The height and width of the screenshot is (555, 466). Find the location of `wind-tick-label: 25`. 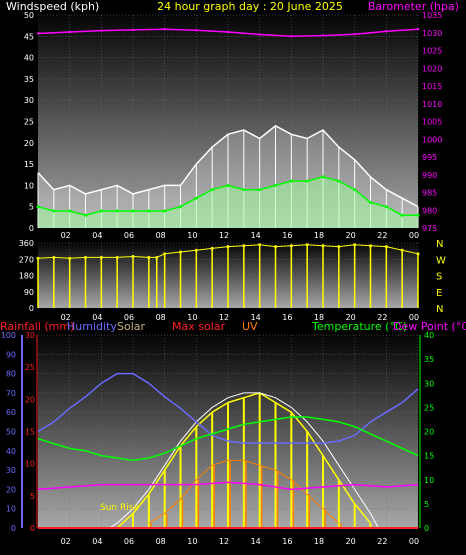

wind-tick-label: 25 is located at coordinates (29, 122).